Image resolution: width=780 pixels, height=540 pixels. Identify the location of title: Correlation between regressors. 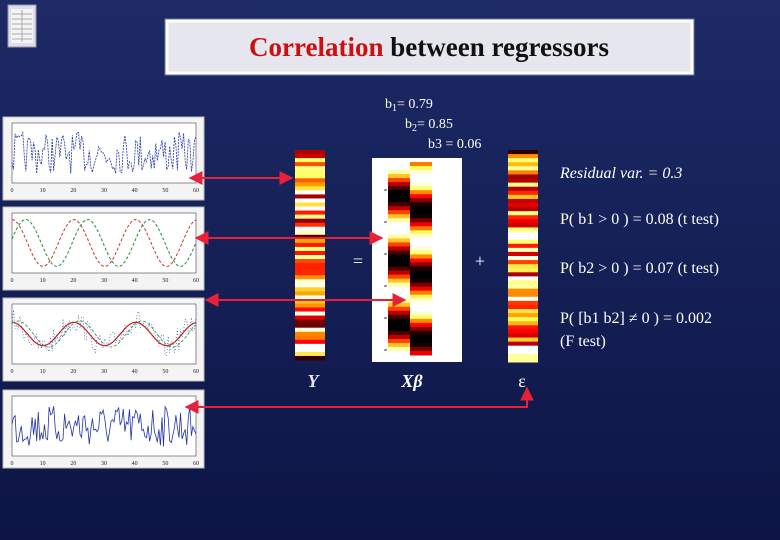
(429, 47).